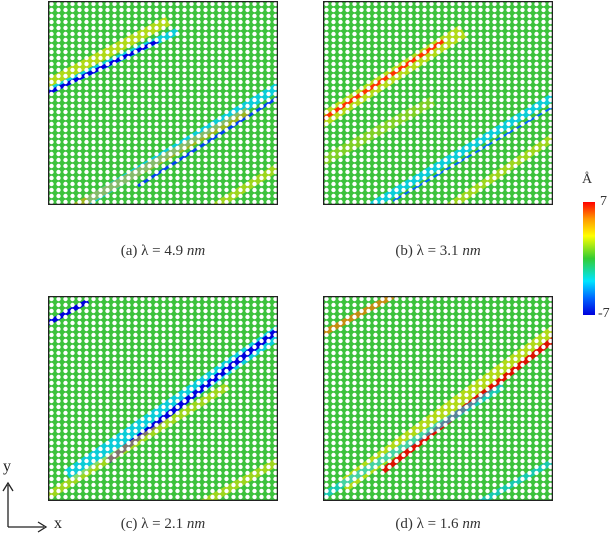 Image resolution: width=616 pixels, height=540 pixels. What do you see at coordinates (587, 179) in the screenshot?
I see `colorbar-unit-label: Å` at bounding box center [587, 179].